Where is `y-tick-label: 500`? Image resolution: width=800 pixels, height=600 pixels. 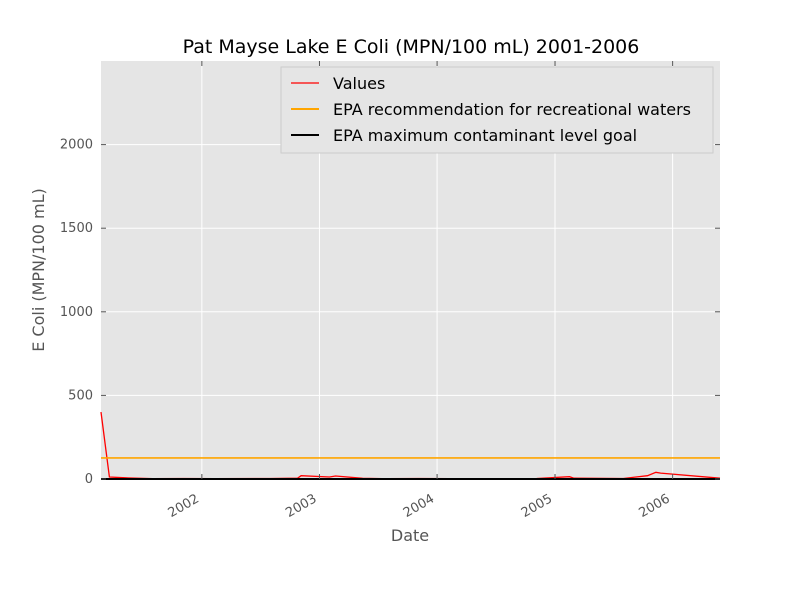 y-tick-label: 500 is located at coordinates (80, 395).